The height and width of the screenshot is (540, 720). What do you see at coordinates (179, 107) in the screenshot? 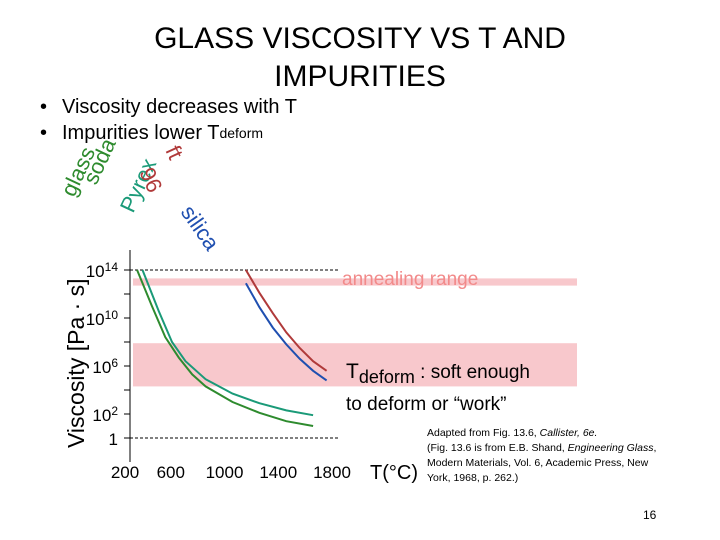
I see `bullet-text-1: Viscosity decreases with T` at bounding box center [179, 107].